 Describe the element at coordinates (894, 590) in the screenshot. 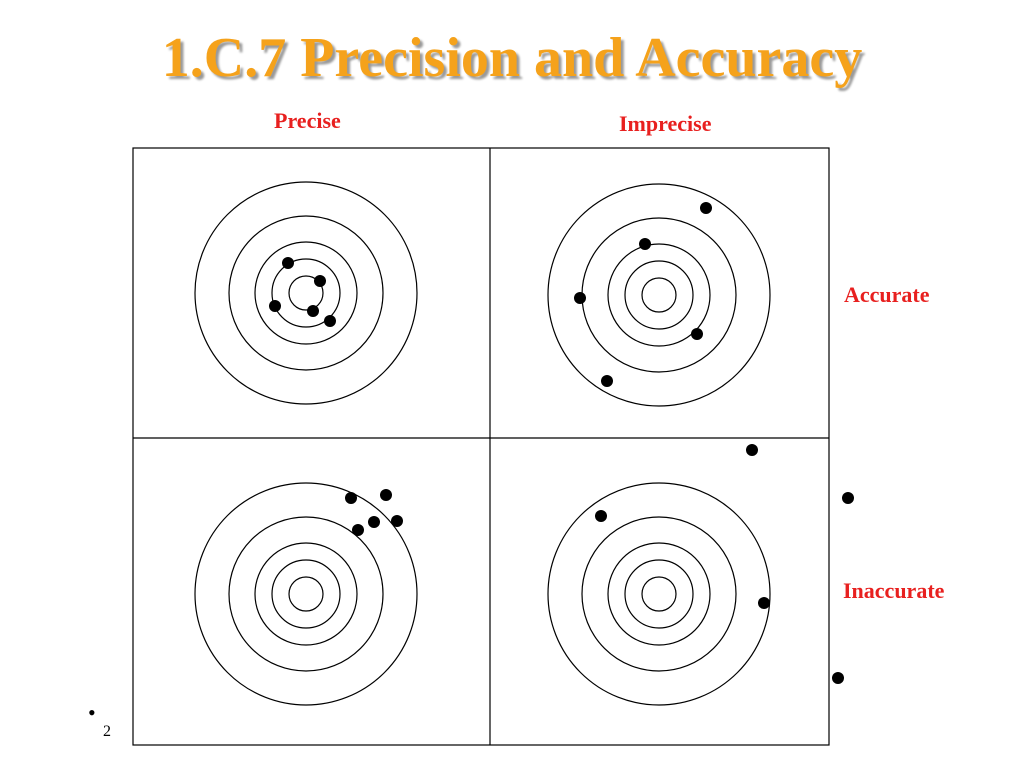

I see `row-label-inaccurate: Inaccurate` at that location.